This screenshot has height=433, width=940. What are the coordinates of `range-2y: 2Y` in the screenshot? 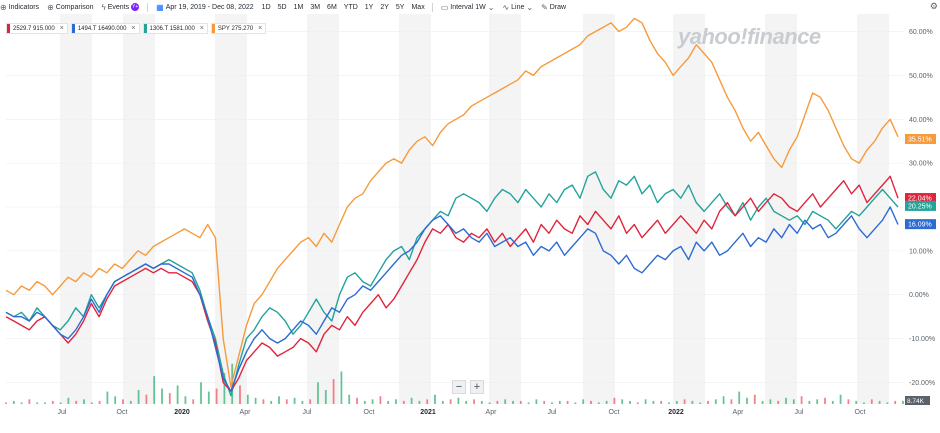 It's located at (384, 7).